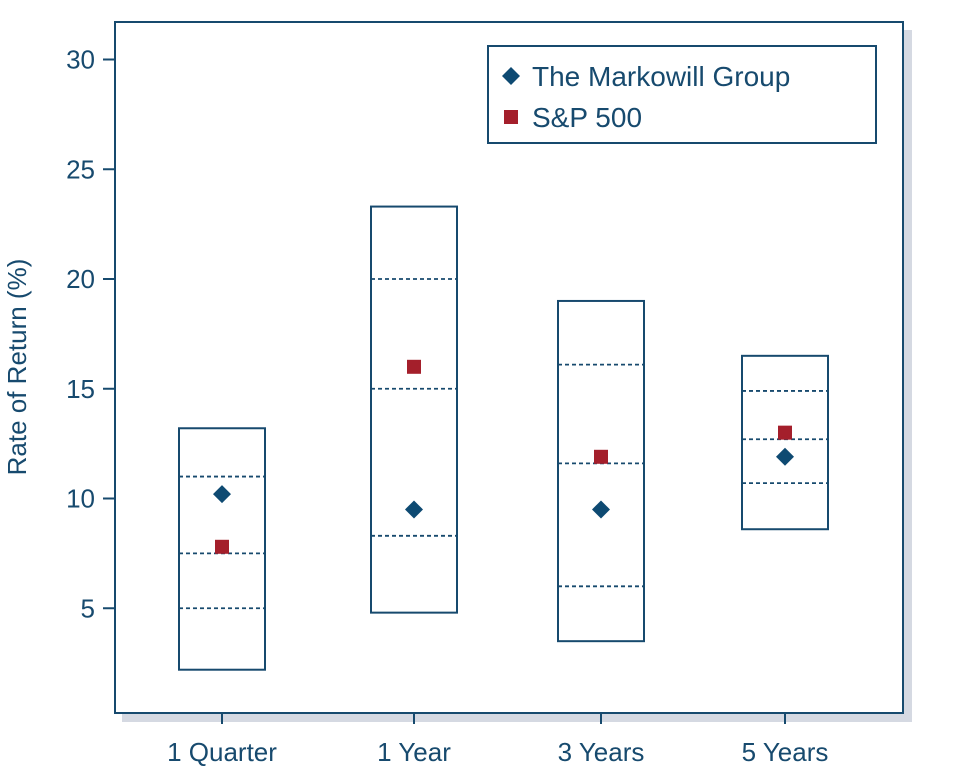  I want to click on x-axis: 1 Quarter 1 Year 3 Years 5 Years, so click(497, 740).